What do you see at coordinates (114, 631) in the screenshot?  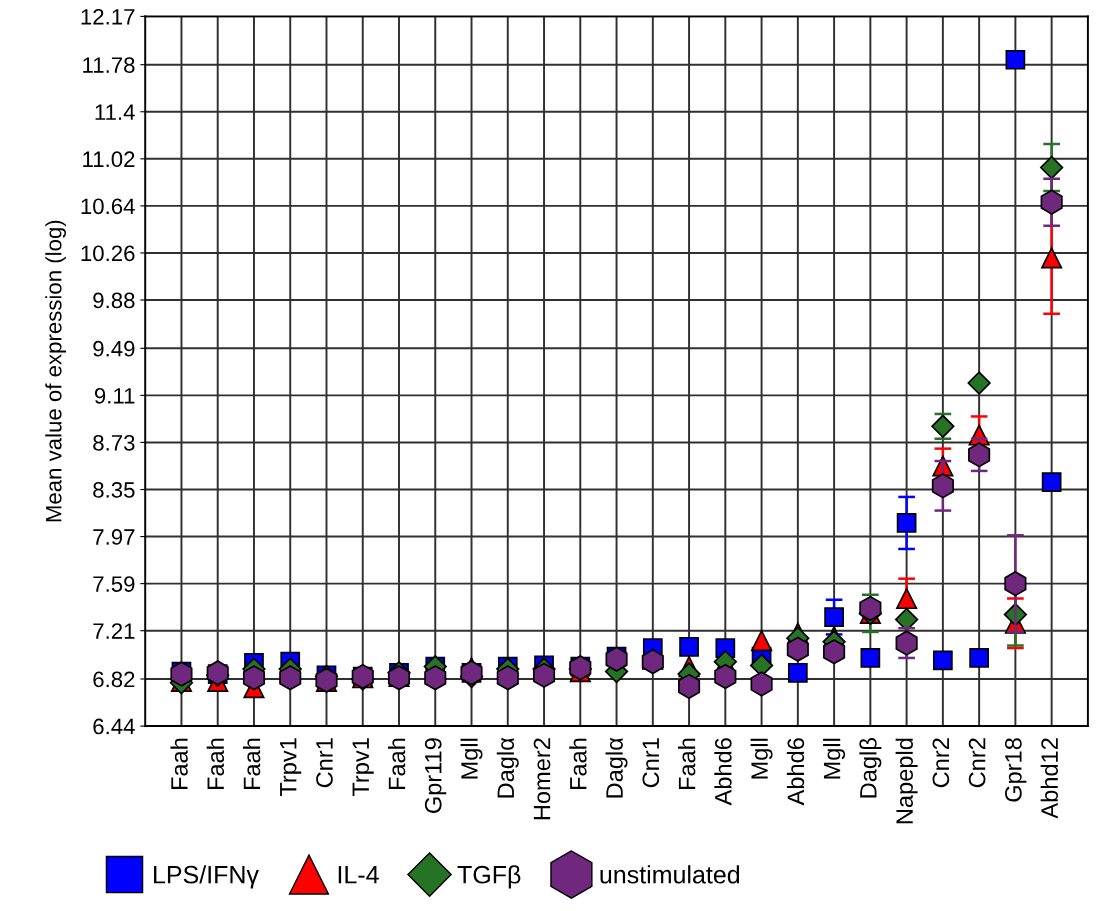 I see `y-tick-label: 7.21` at bounding box center [114, 631].